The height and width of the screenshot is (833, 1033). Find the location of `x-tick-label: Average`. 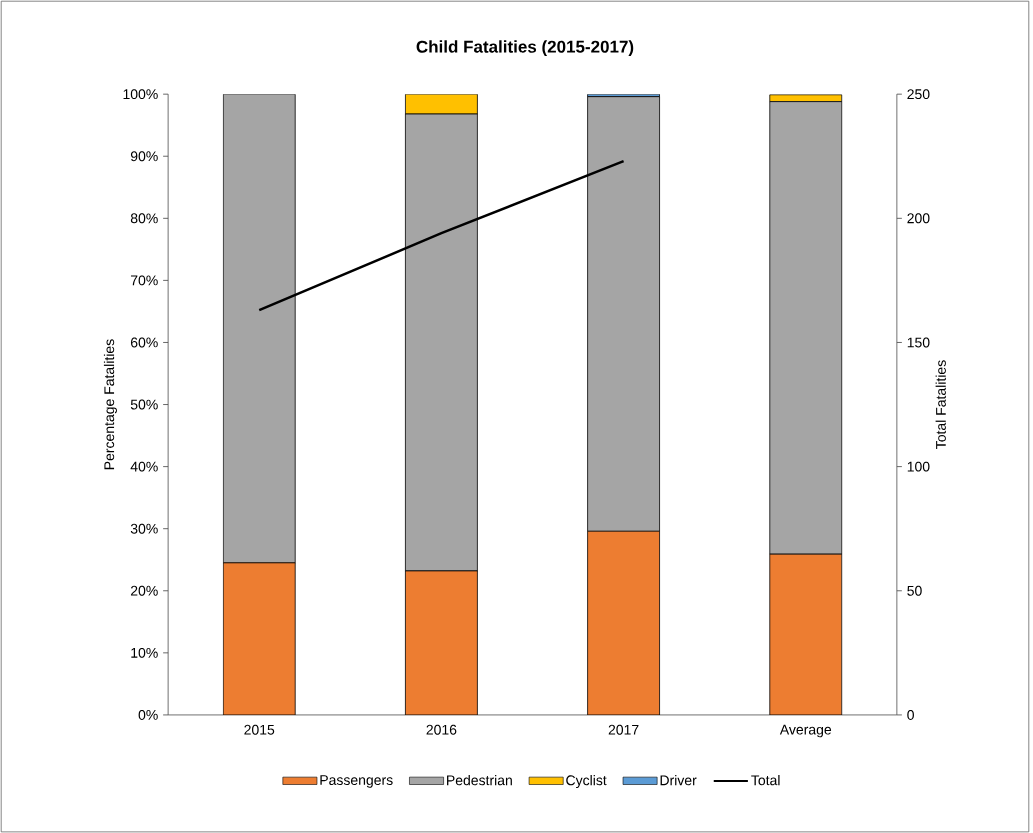

x-tick-label: Average is located at coordinates (805, 731).